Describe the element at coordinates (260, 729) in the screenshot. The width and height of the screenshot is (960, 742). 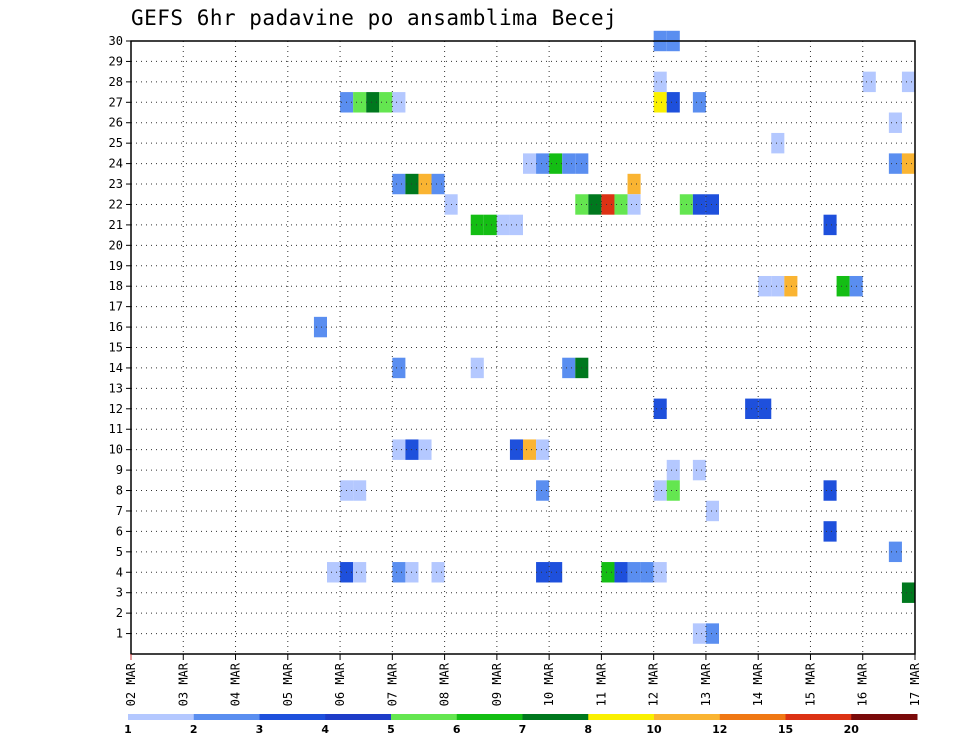
I see `colorbar-label: 3` at that location.